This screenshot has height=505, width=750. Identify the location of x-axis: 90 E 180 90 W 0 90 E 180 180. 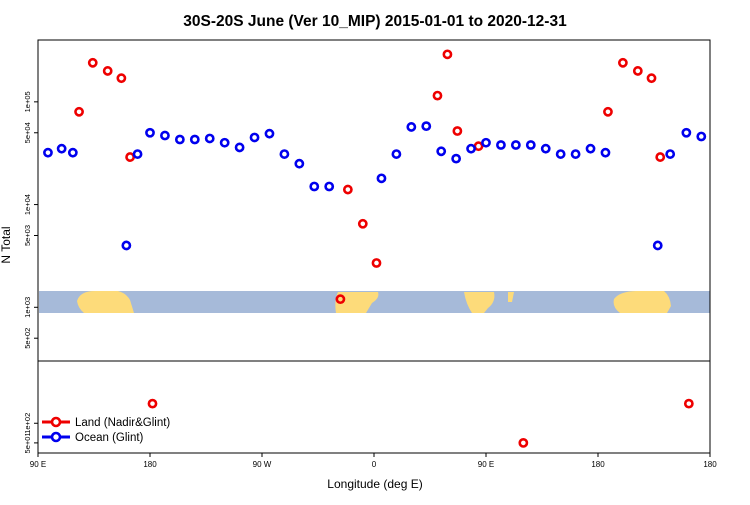
(373, 461).